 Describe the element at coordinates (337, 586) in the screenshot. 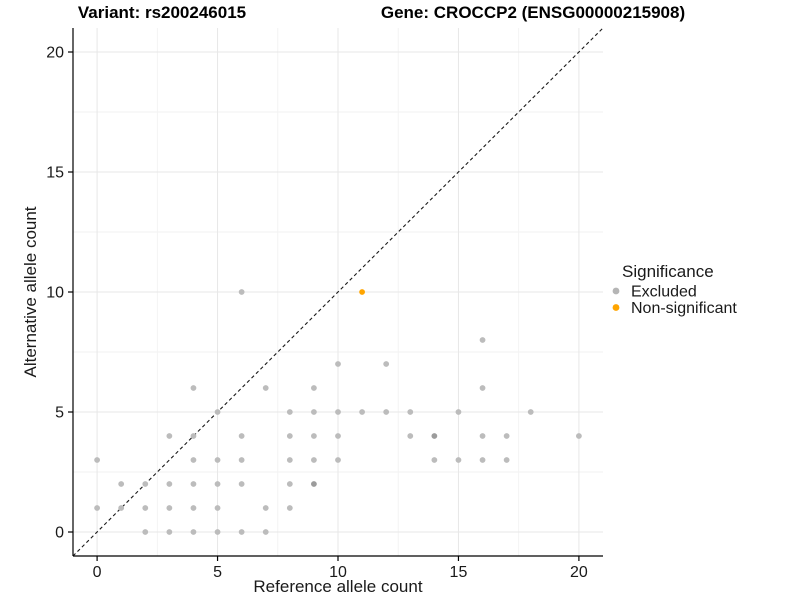

I see `x-axis-title: Reference allele count` at that location.